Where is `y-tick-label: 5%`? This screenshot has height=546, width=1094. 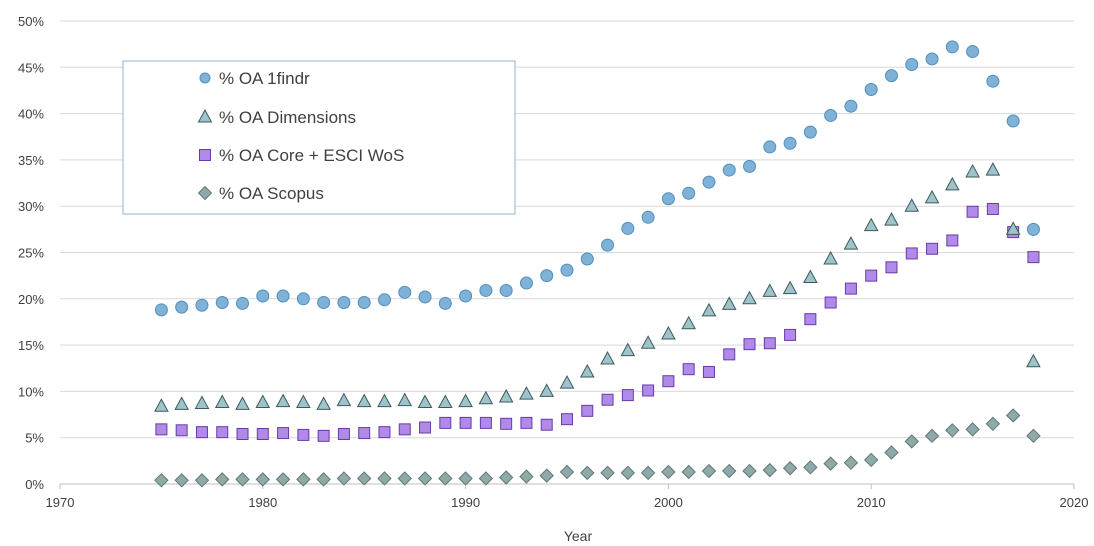 y-tick-label: 5% is located at coordinates (34, 438).